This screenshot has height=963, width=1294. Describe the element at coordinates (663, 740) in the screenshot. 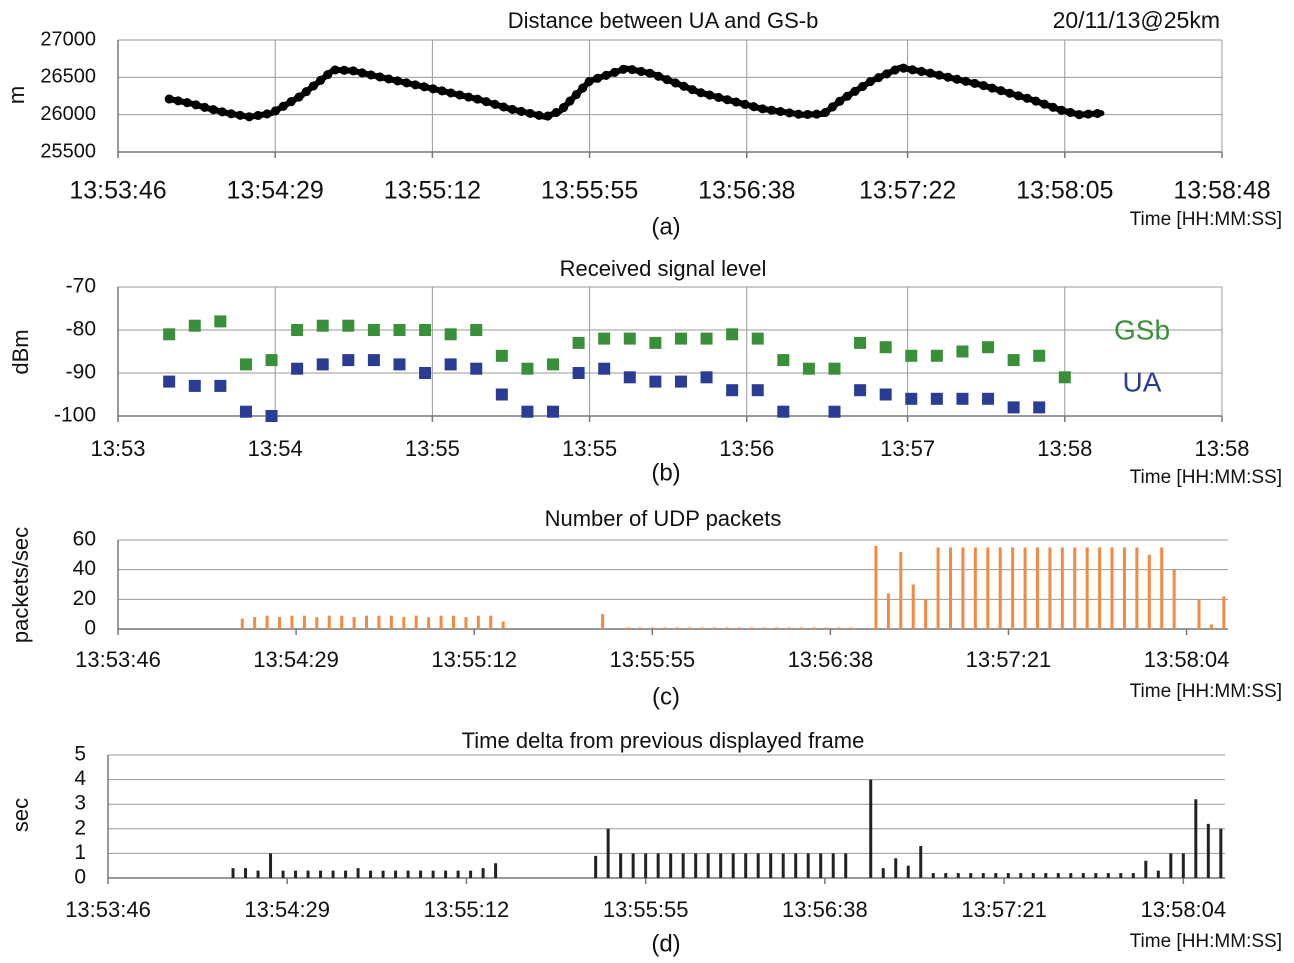

I see `chart-title: Time delta from previous displayed frame` at that location.